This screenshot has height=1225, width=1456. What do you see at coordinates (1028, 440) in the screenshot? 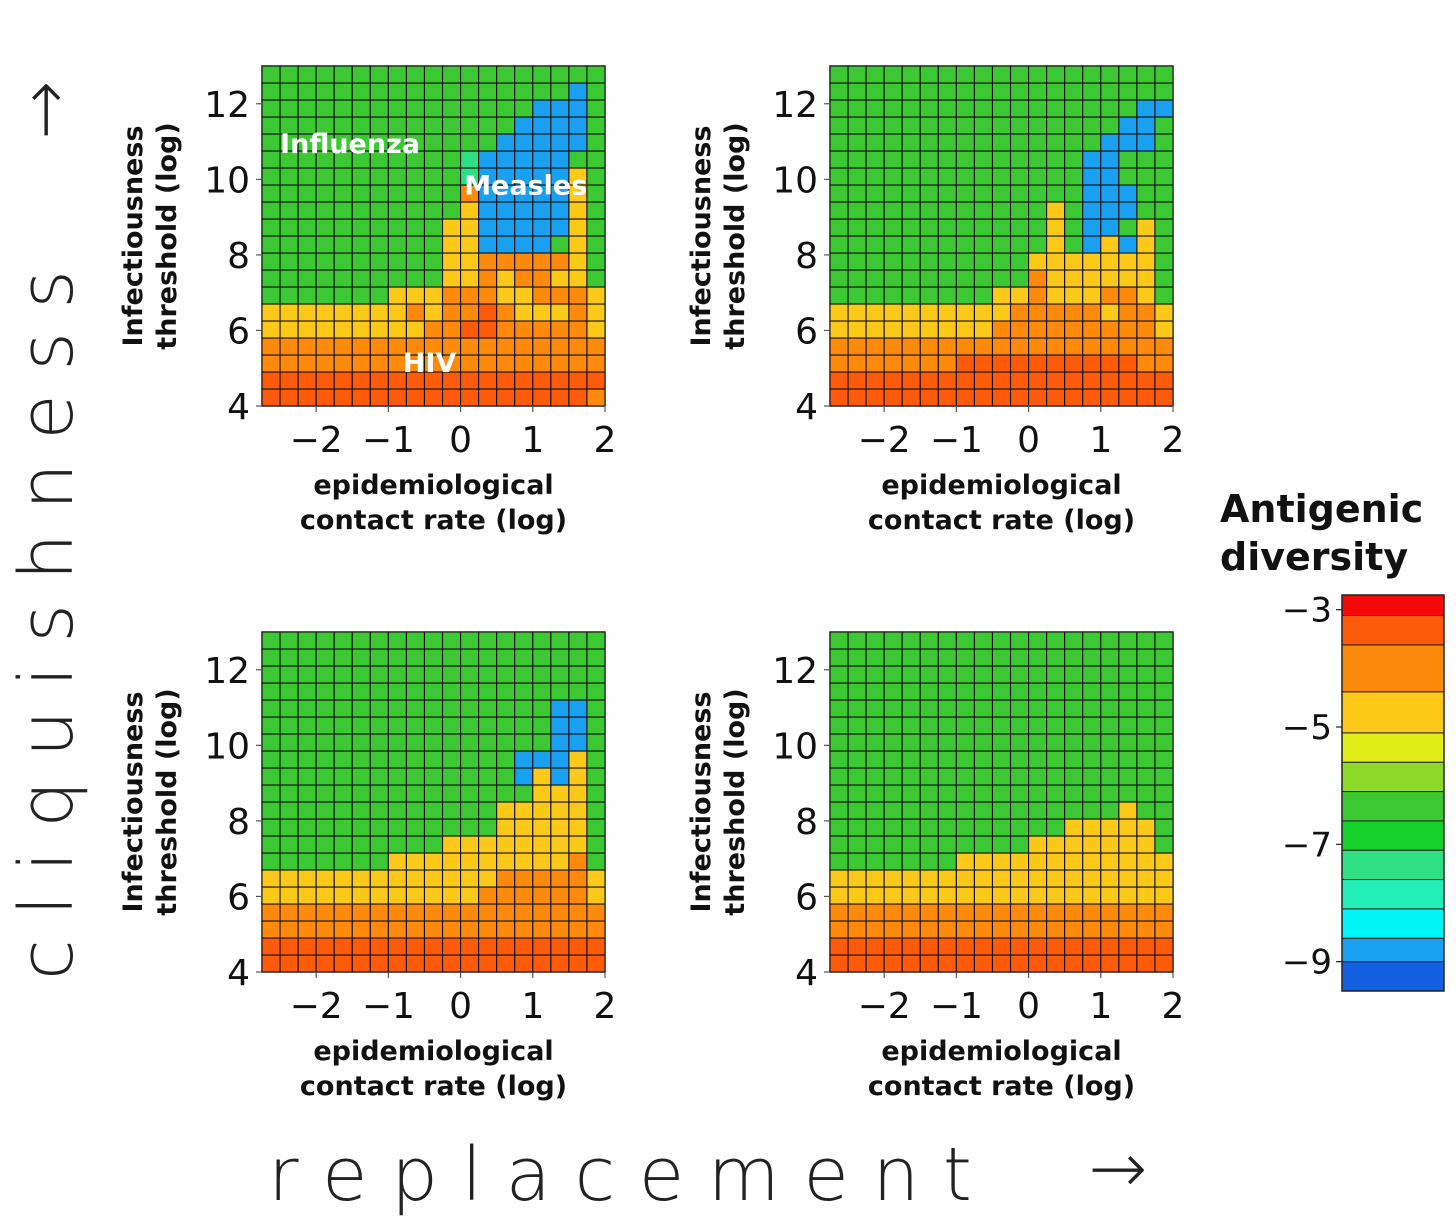
I see `x-tick-label: 0` at bounding box center [1028, 440].